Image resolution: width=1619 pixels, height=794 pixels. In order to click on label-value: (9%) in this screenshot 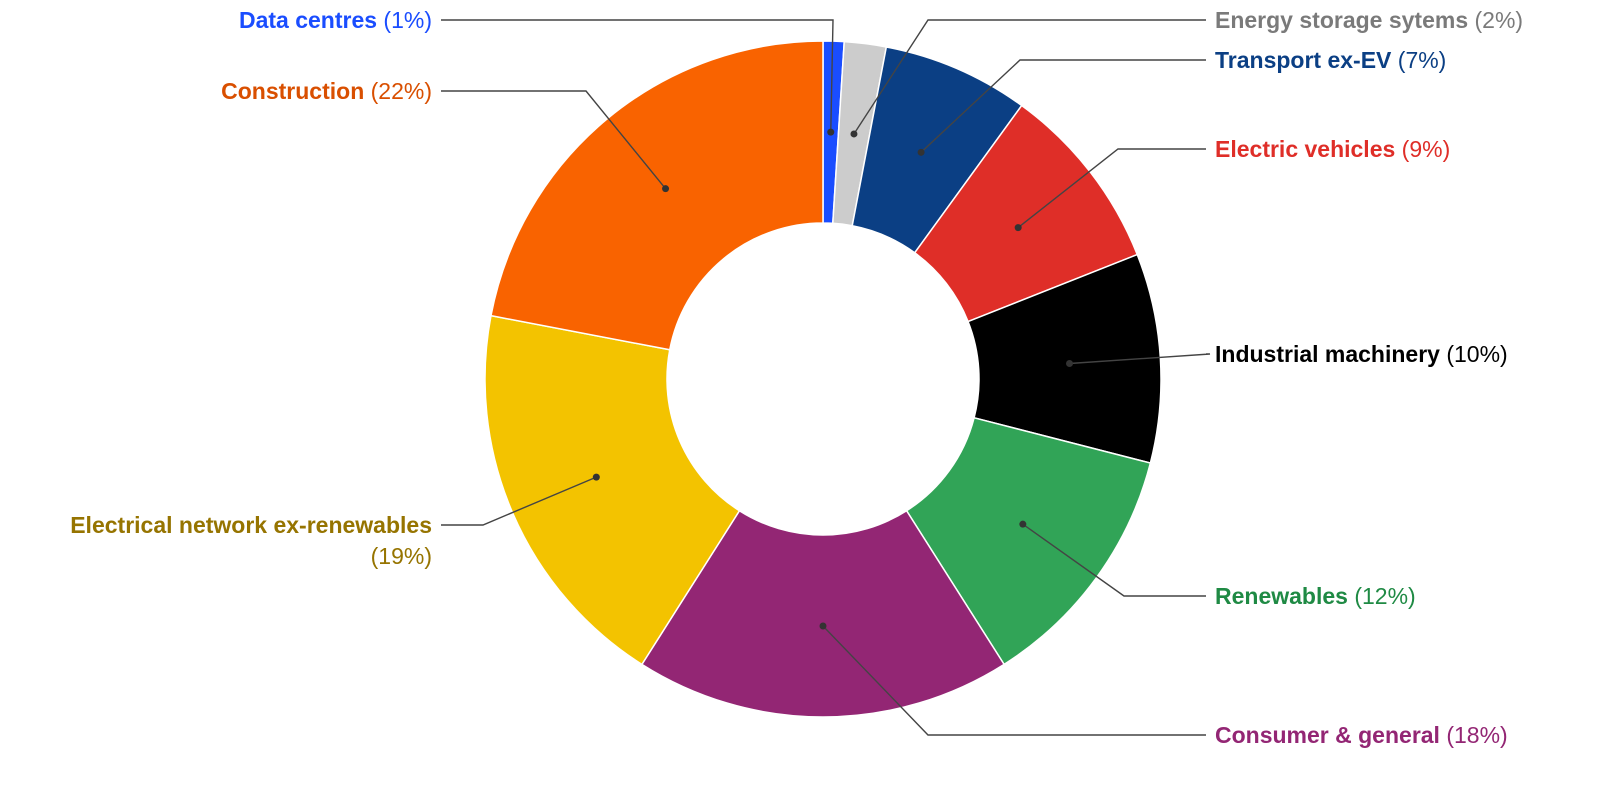, I will do `click(1422, 149)`.